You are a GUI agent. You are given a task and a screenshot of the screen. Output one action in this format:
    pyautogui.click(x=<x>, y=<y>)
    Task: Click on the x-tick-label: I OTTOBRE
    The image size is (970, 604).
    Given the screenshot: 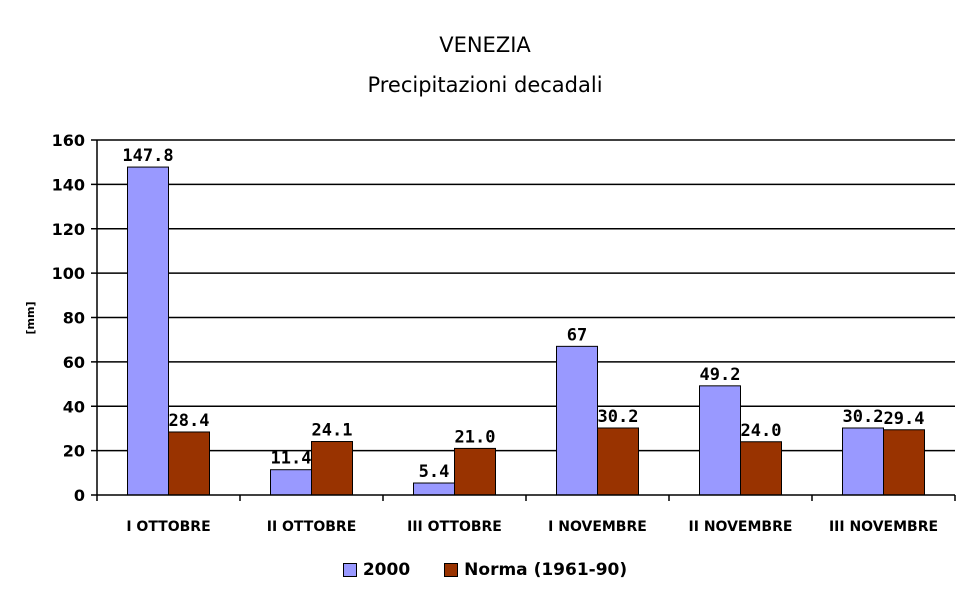 What is the action you would take?
    pyautogui.click(x=168, y=527)
    